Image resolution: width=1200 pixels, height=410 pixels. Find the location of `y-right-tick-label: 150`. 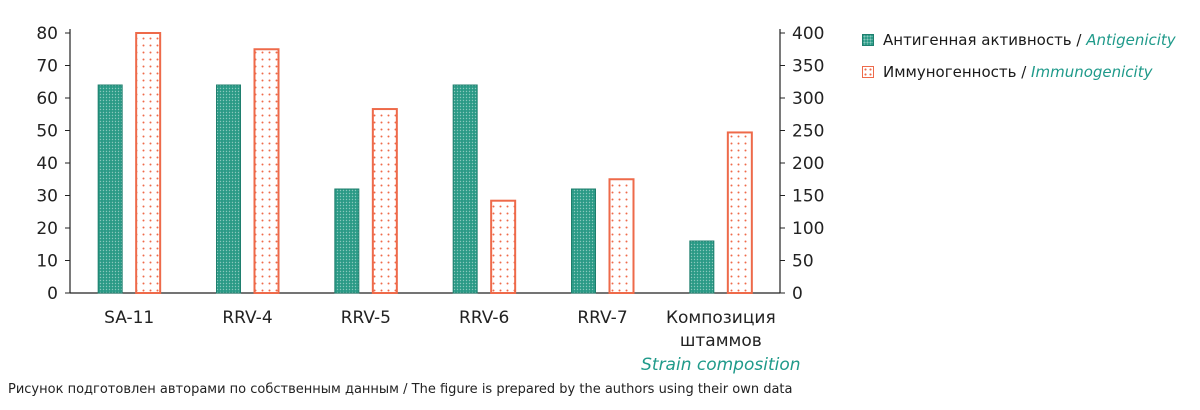

y-right-tick-label: 150 is located at coordinates (808, 197).